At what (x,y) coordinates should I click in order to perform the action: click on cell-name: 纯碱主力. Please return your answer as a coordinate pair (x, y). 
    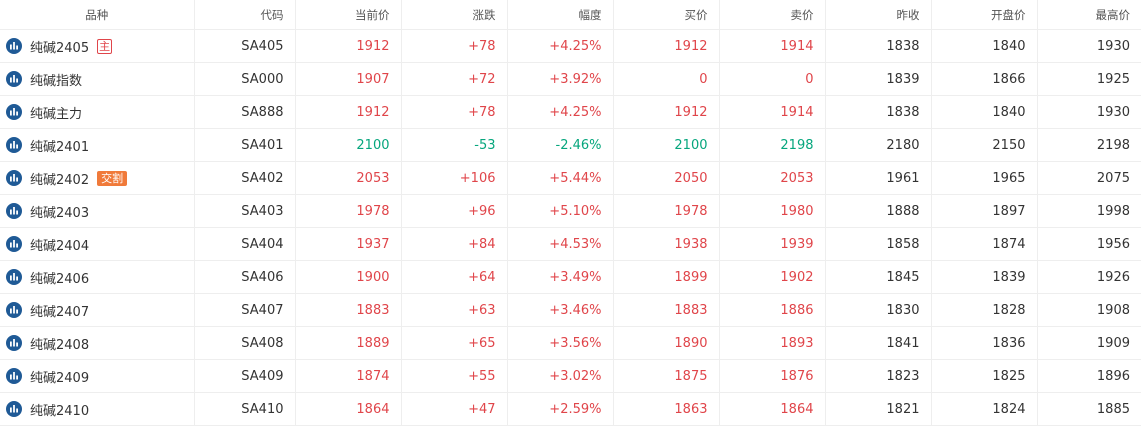
    Looking at the image, I should click on (97, 112).